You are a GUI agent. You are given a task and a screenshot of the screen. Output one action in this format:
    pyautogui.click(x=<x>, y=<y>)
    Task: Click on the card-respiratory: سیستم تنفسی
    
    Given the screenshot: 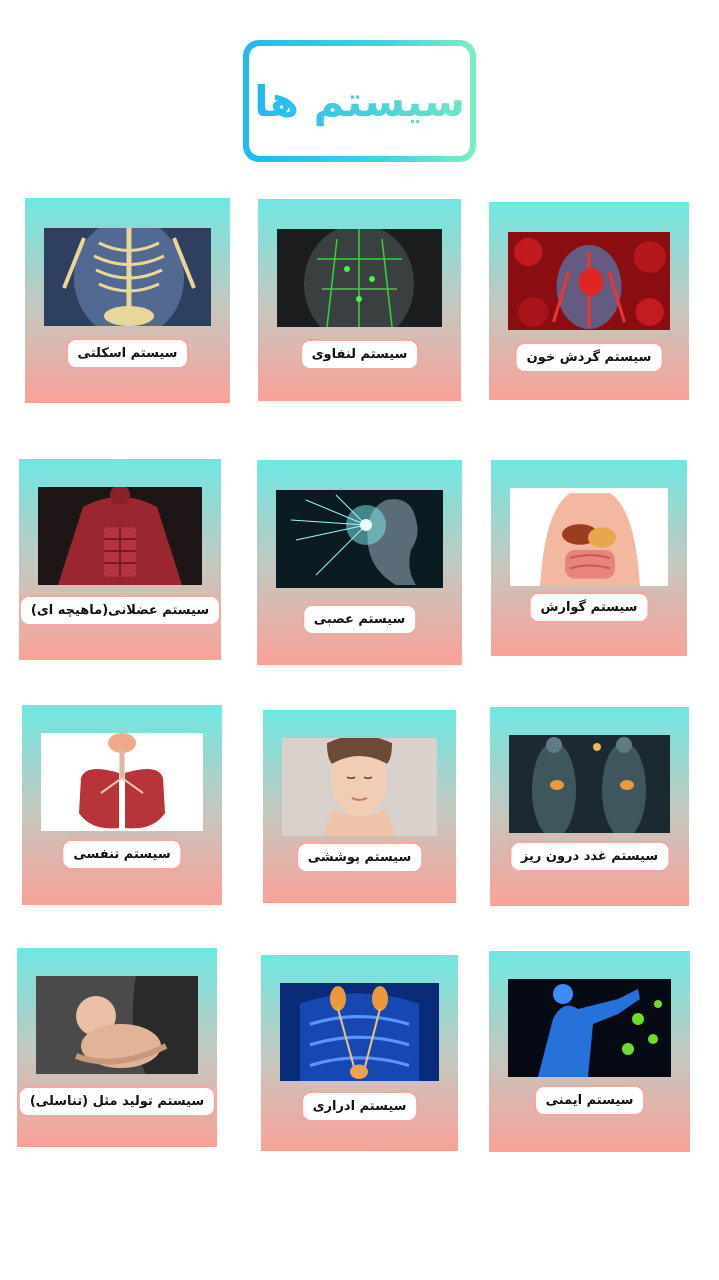 What is the action you would take?
    pyautogui.click(x=122, y=805)
    